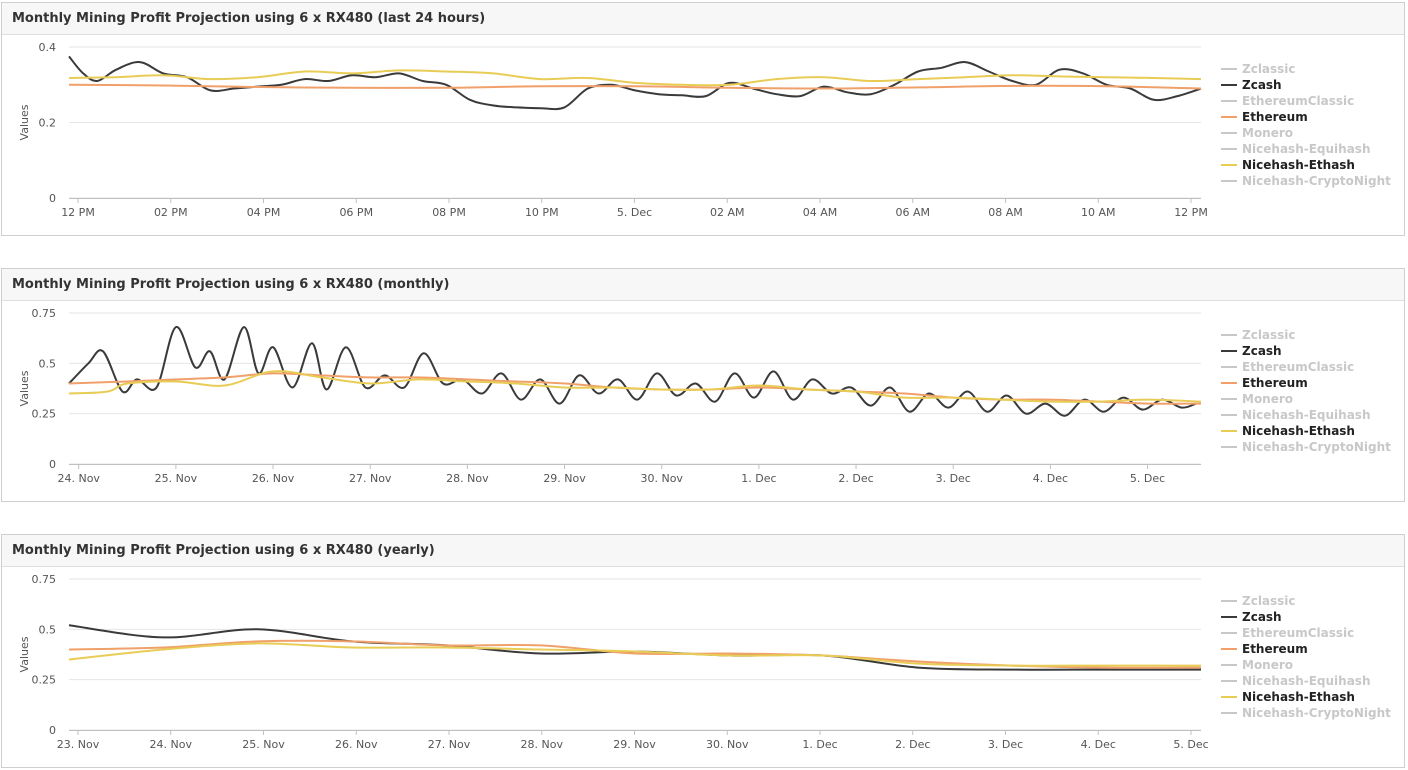 The height and width of the screenshot is (770, 1408). What do you see at coordinates (1269, 601) in the screenshot?
I see `legend-label: Zclassic` at bounding box center [1269, 601].